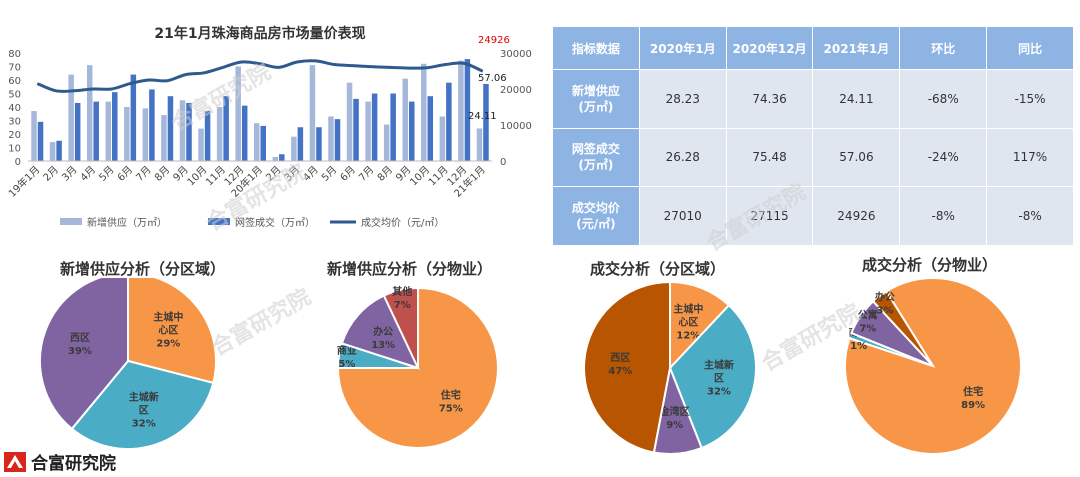 The image size is (1080, 477). What do you see at coordinates (14, 54) in the screenshot?
I see `y-tick-label: 80` at bounding box center [14, 54].